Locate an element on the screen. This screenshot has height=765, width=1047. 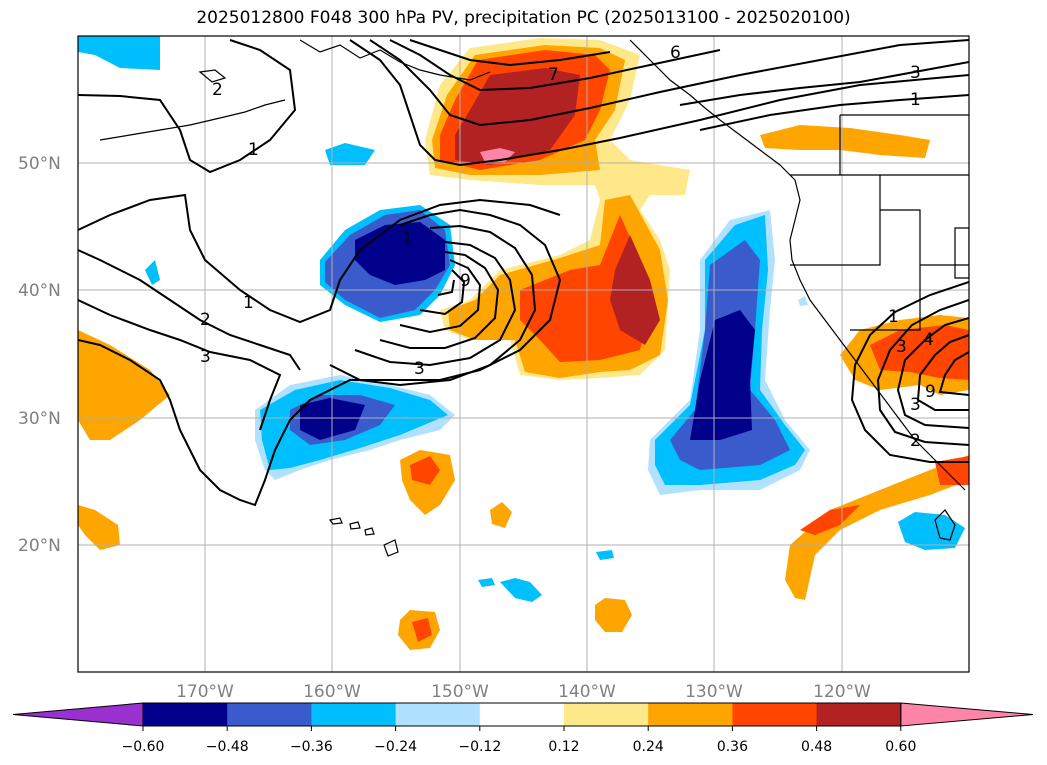
colorbar-extend-high is located at coordinates (967, 714).